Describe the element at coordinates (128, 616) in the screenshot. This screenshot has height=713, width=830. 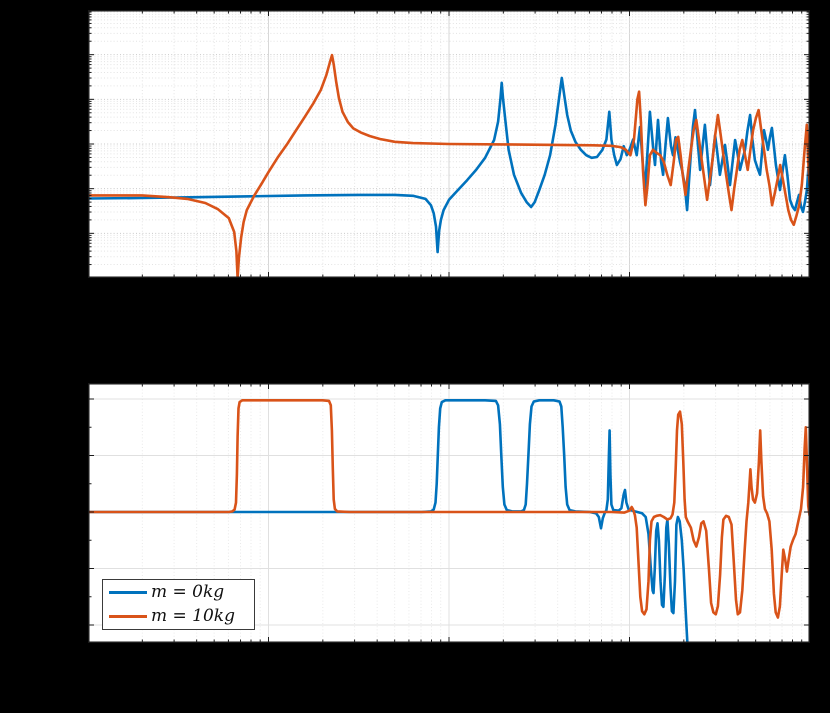
I see `legend-line-sample-orange` at that location.